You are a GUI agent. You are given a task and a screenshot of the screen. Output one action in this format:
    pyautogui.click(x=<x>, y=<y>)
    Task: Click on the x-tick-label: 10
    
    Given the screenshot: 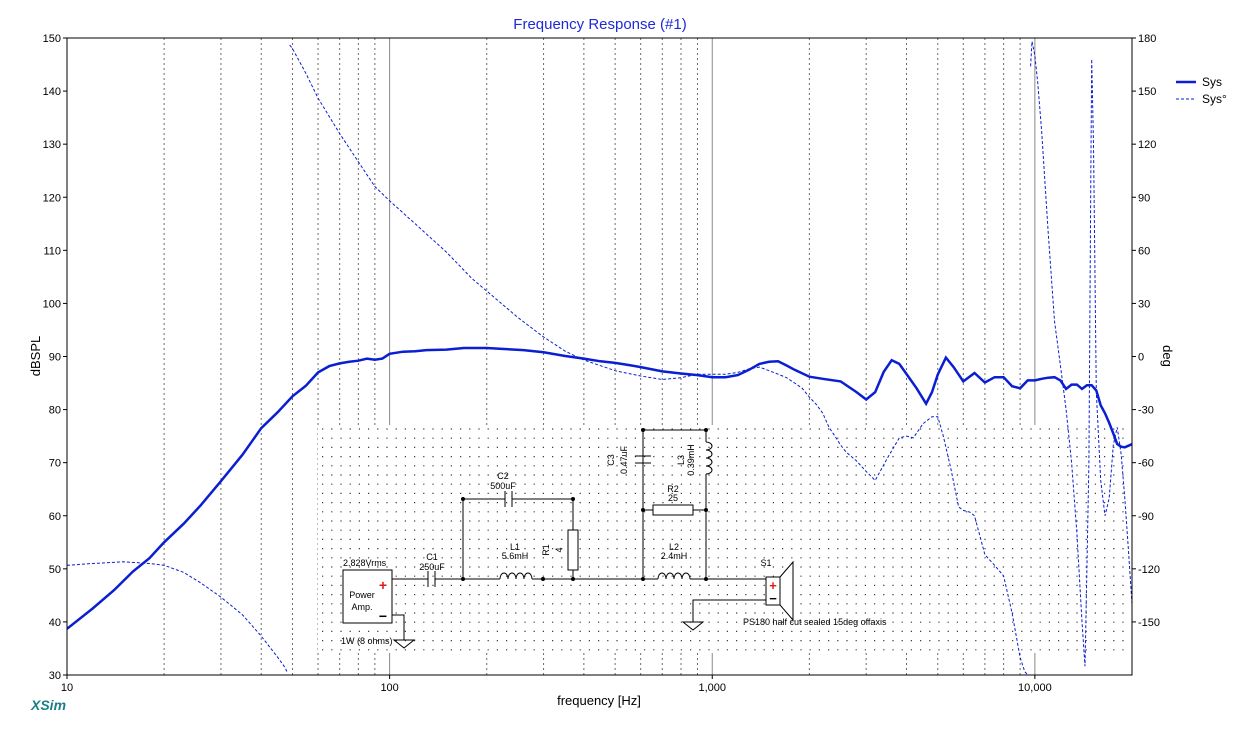 What is the action you would take?
    pyautogui.click(x=67, y=688)
    